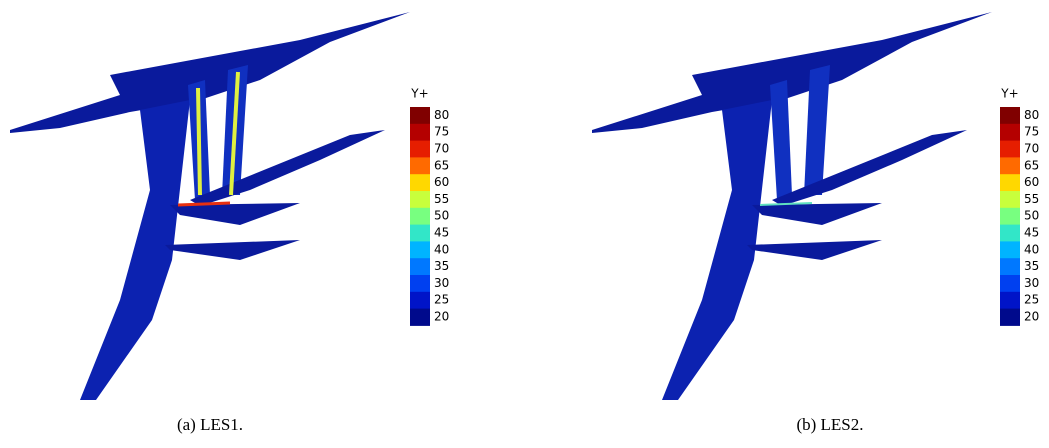  Describe the element at coordinates (210, 424) in the screenshot. I see `caption: (a) LES1.` at that location.